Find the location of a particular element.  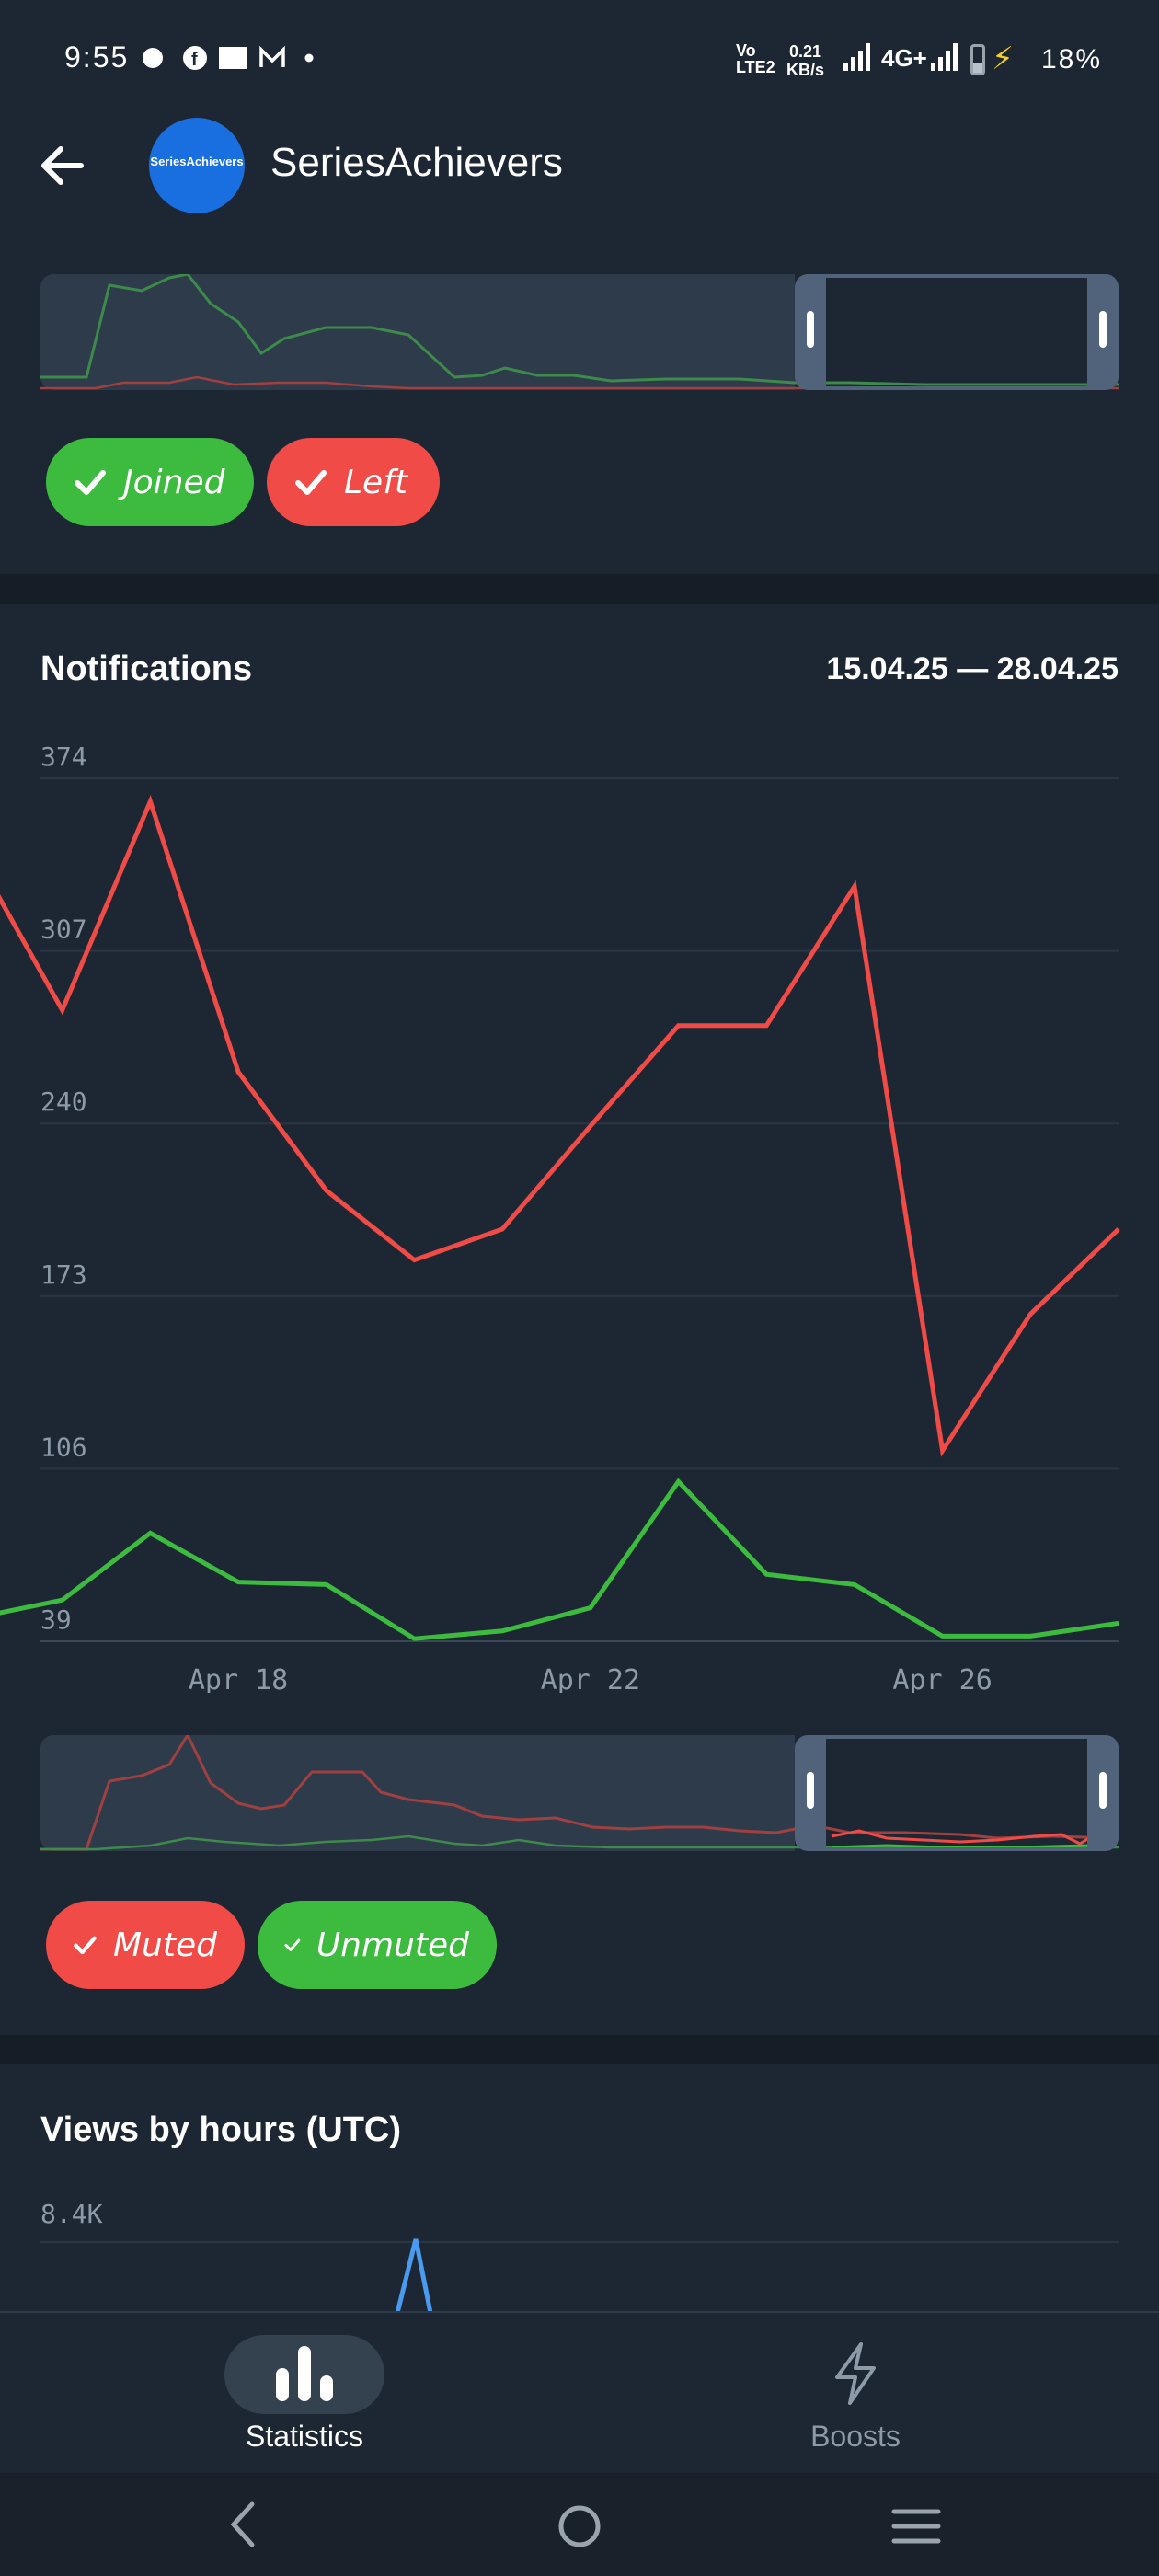

battery-percent: 18% is located at coordinates (1072, 59).